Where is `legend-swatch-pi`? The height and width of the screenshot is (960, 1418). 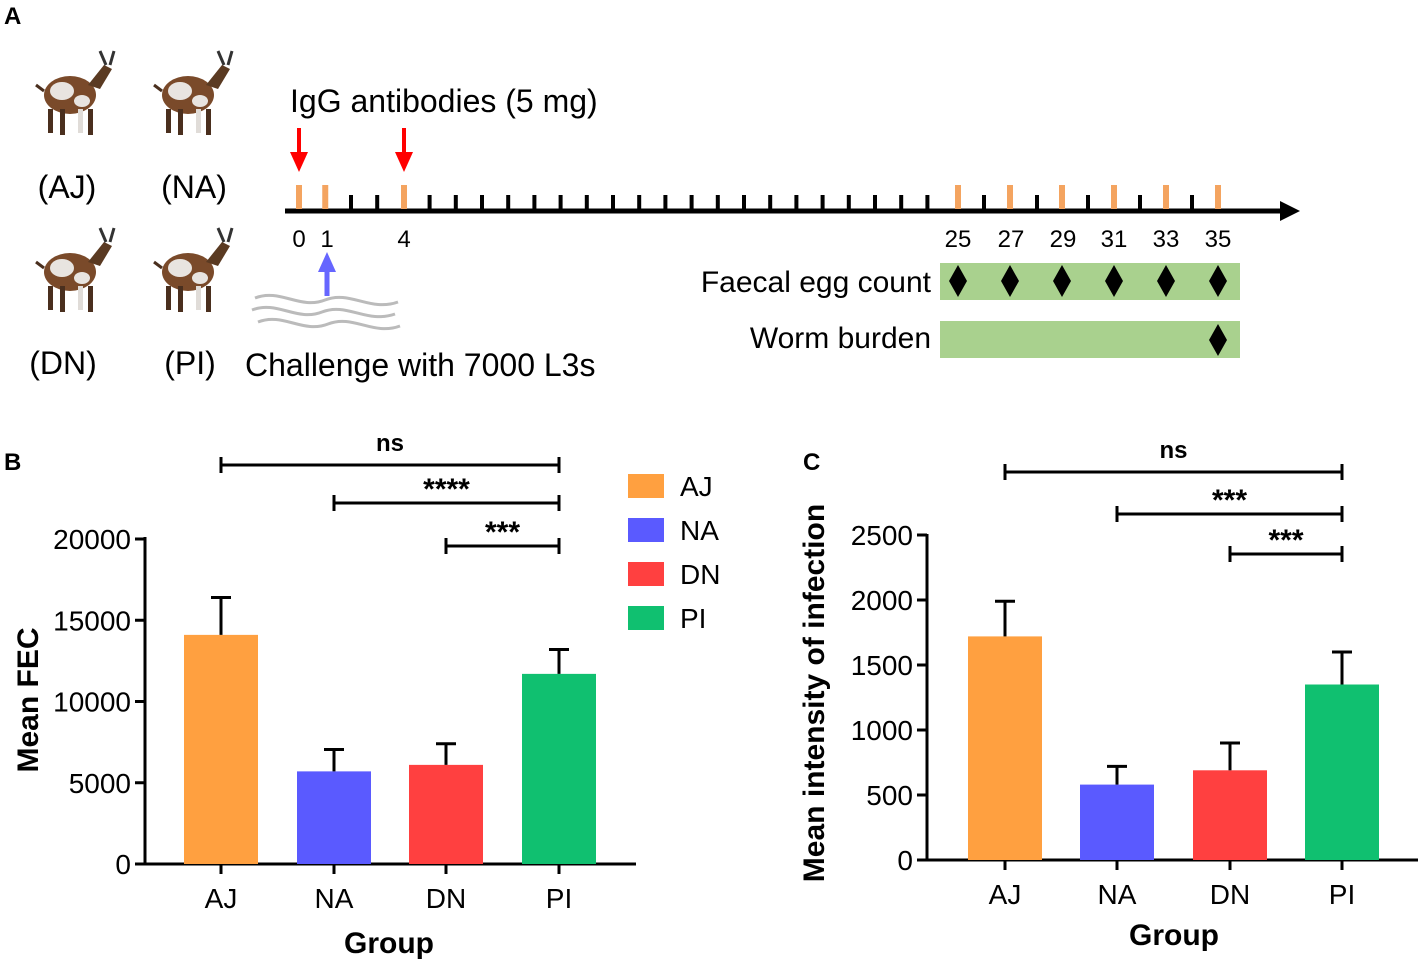
legend-swatch-pi is located at coordinates (646, 618).